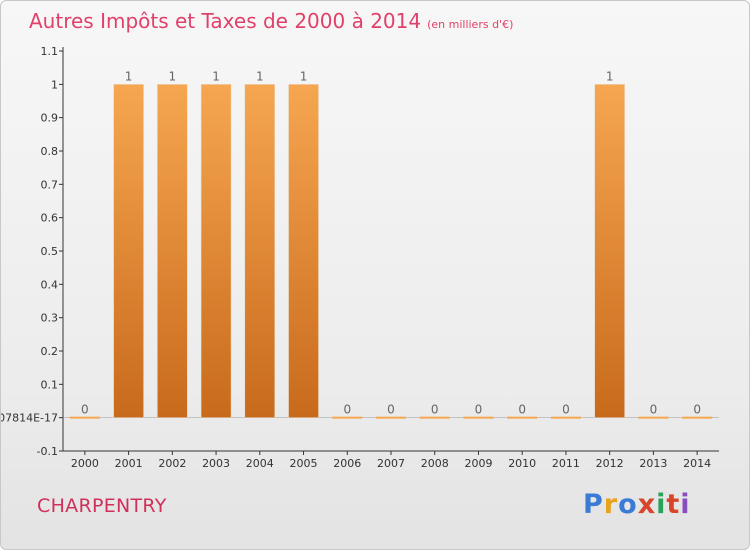 The height and width of the screenshot is (550, 750). What do you see at coordinates (50, 284) in the screenshot?
I see `y-tick-label: 0.4` at bounding box center [50, 284].